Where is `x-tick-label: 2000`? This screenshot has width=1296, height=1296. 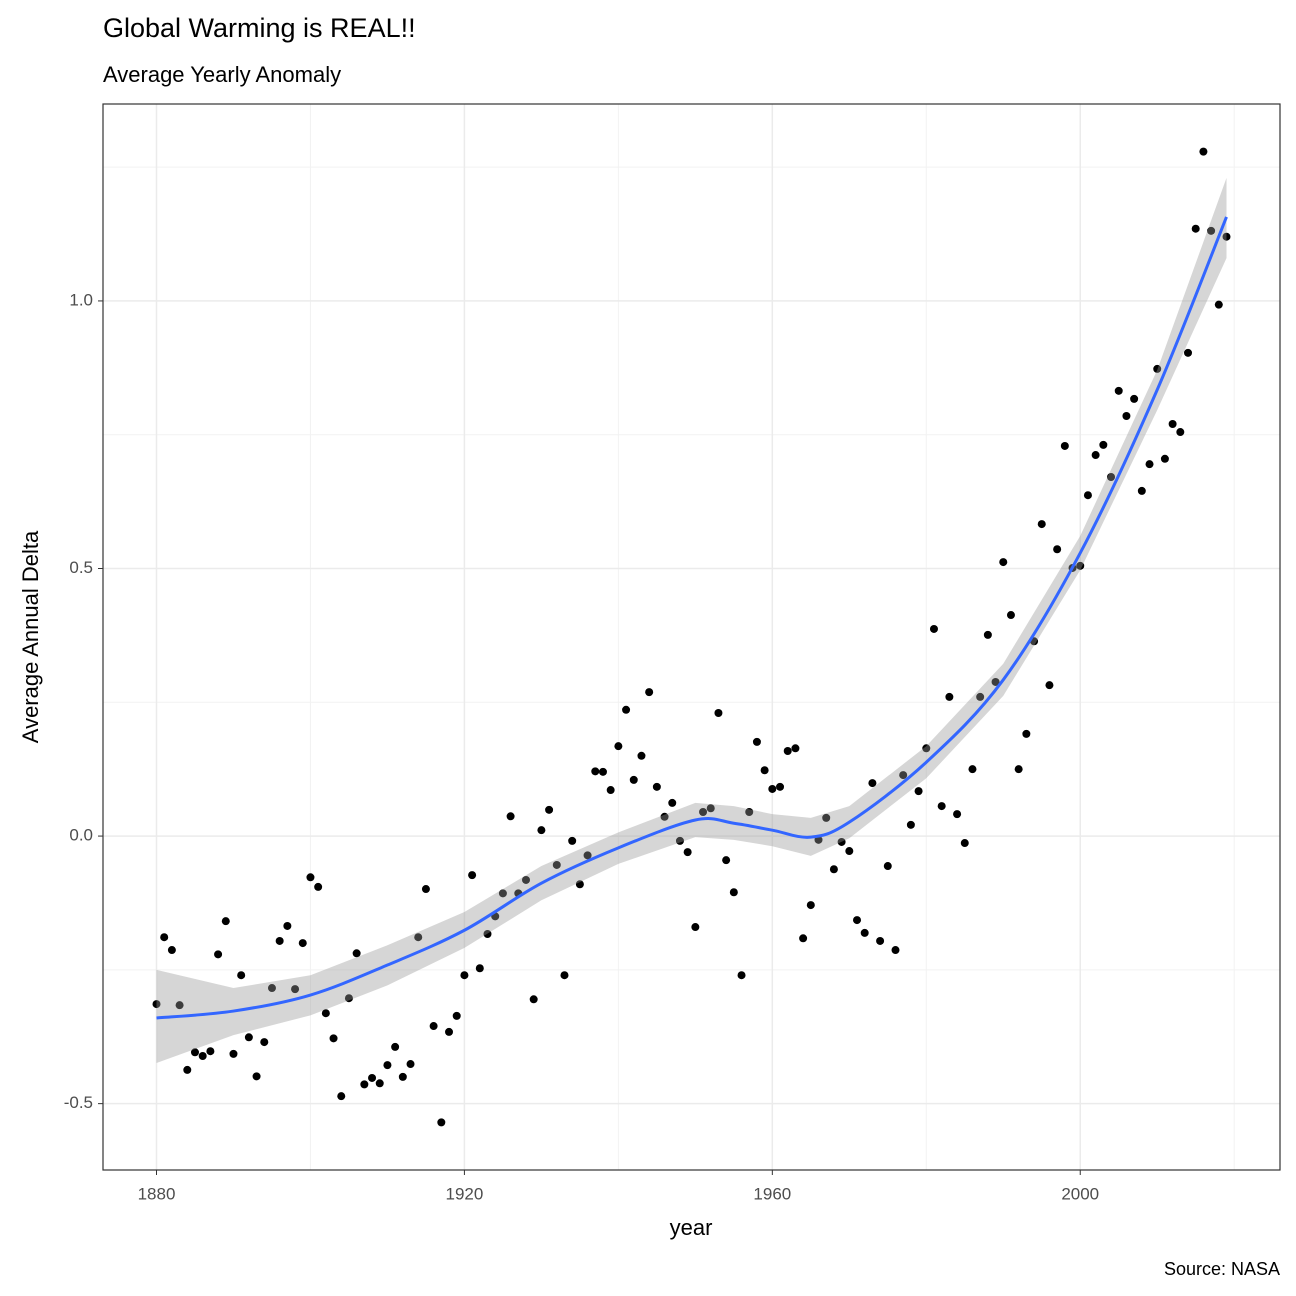
x-tick-label: 2000 is located at coordinates (1080, 1193).